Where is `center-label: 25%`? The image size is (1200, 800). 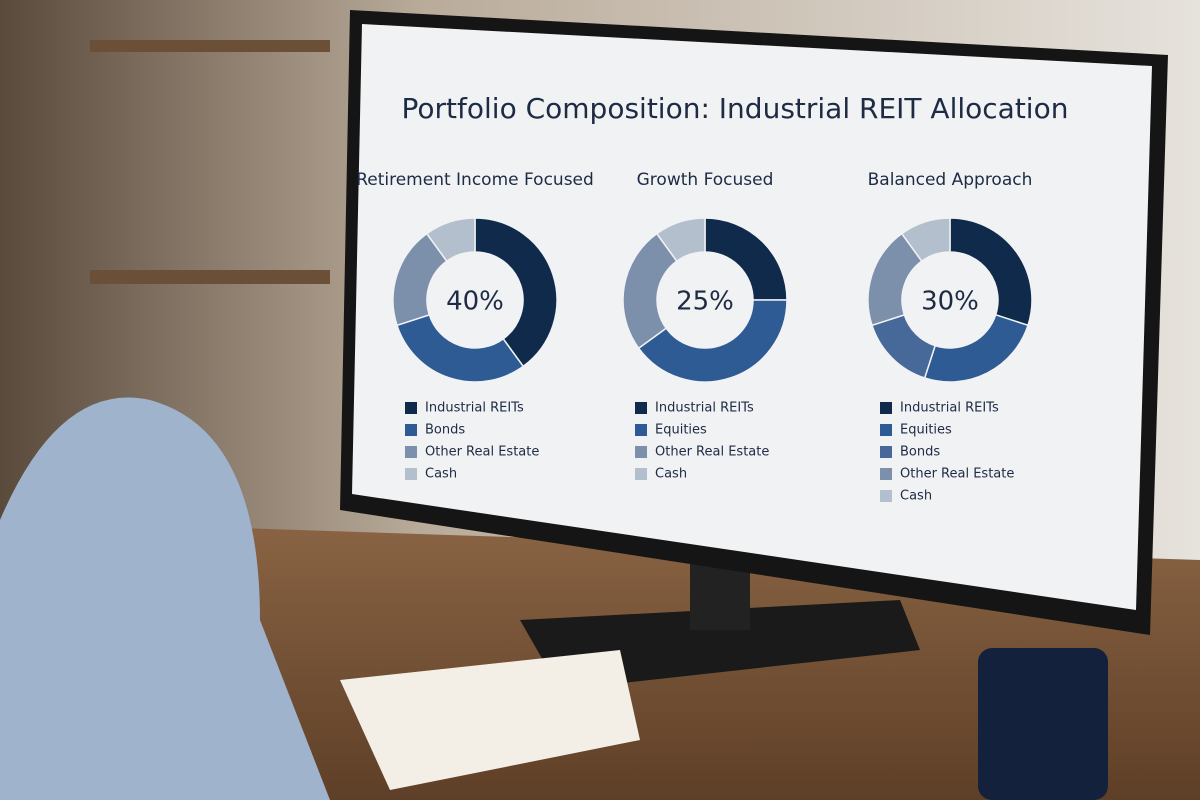
center-label: 25% is located at coordinates (705, 302).